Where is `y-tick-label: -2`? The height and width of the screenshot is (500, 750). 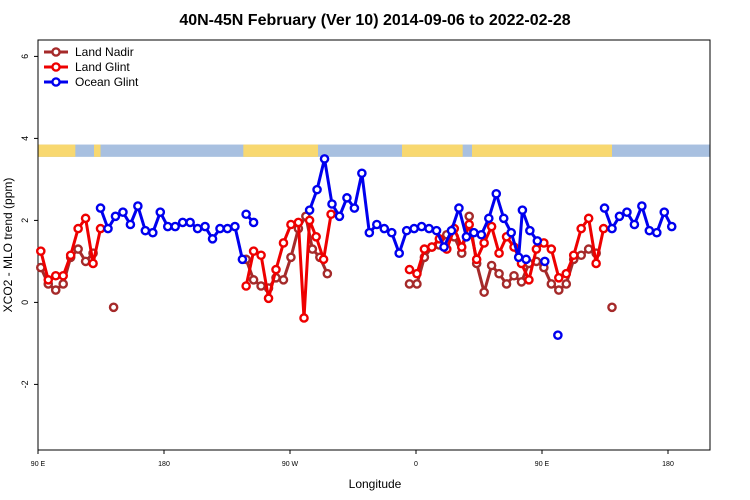
y-tick-label: -2 is located at coordinates (25, 384).